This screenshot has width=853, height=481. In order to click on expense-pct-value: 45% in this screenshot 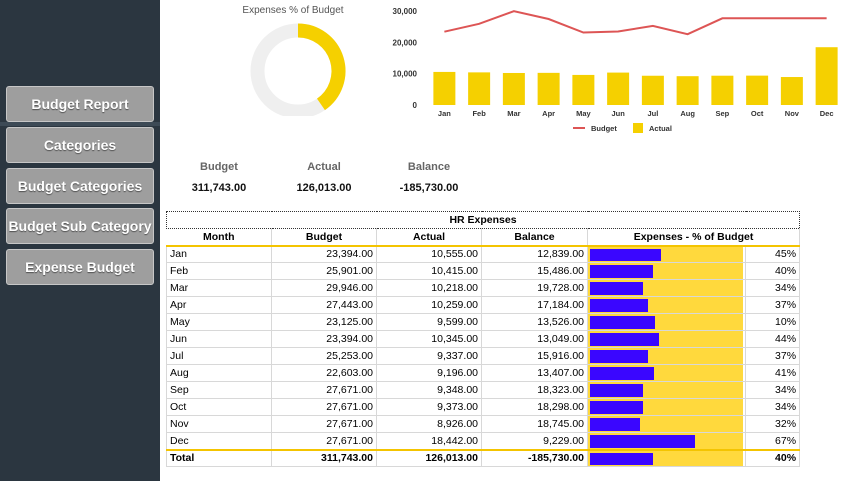, I will do `click(772, 254)`.